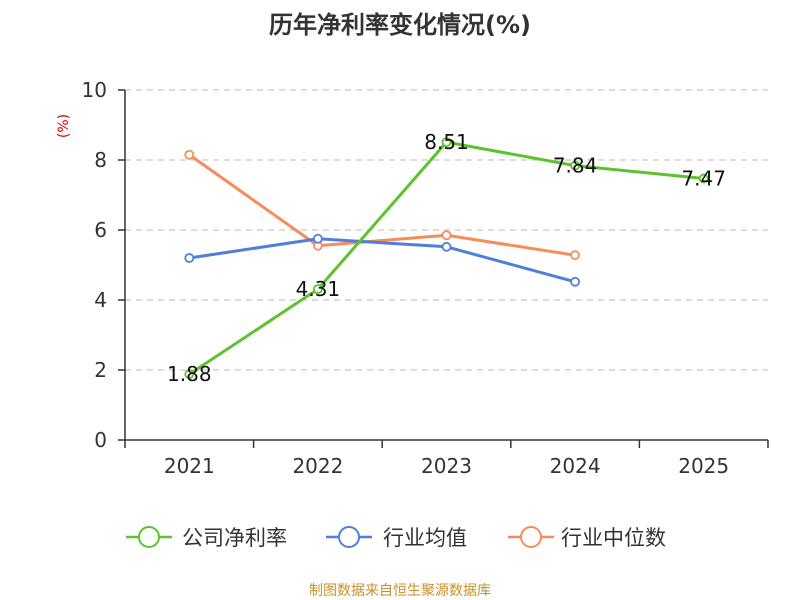 The image size is (800, 600). Describe the element at coordinates (100, 370) in the screenshot. I see `y-tick-label: 2` at that location.